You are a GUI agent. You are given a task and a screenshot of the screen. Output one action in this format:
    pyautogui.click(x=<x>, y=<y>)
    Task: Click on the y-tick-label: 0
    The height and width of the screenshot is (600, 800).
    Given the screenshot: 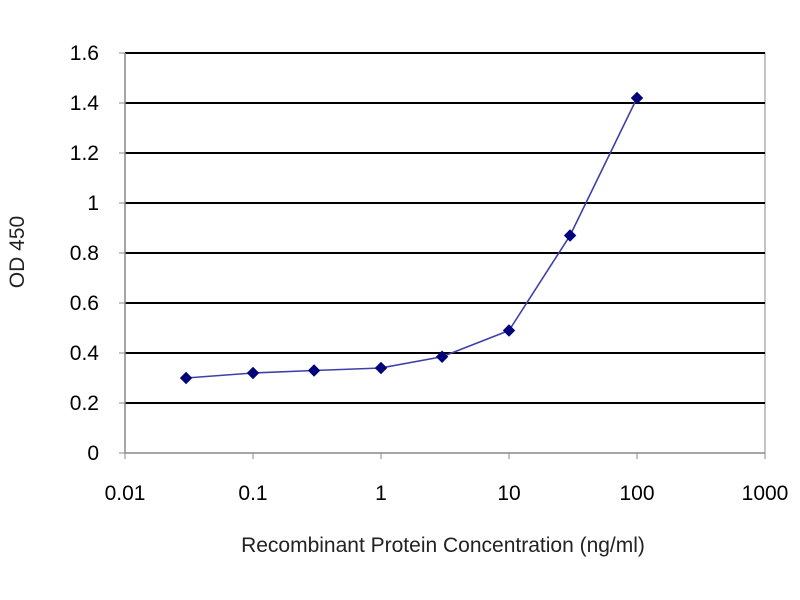 What is the action you would take?
    pyautogui.click(x=93, y=453)
    